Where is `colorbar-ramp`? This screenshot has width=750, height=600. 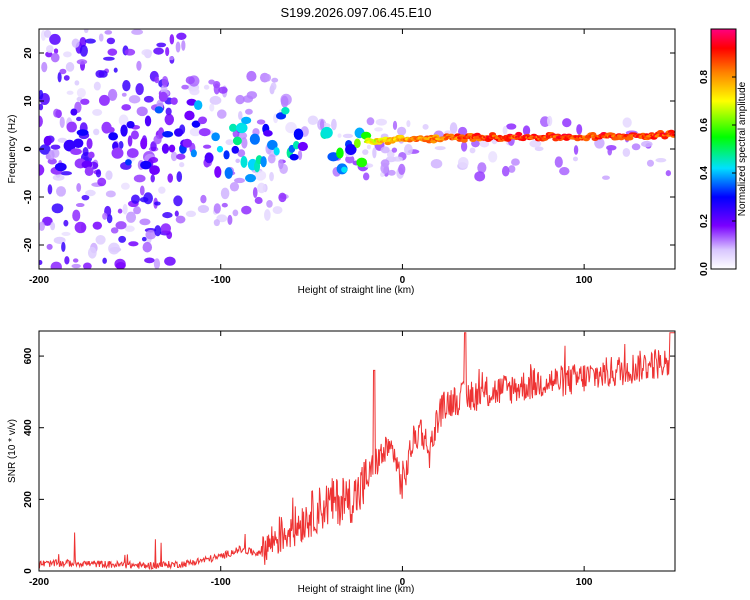 colorbar-ramp is located at coordinates (723, 149).